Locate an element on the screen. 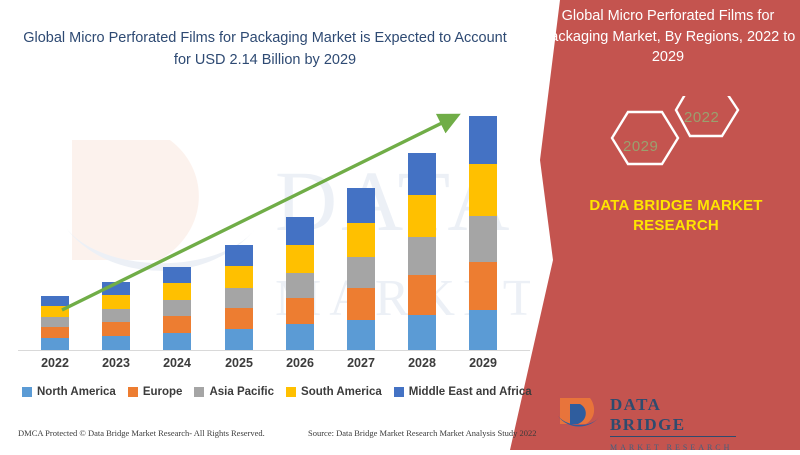 The width and height of the screenshot is (800, 455). hexagon-2029-shape is located at coordinates (645, 138).